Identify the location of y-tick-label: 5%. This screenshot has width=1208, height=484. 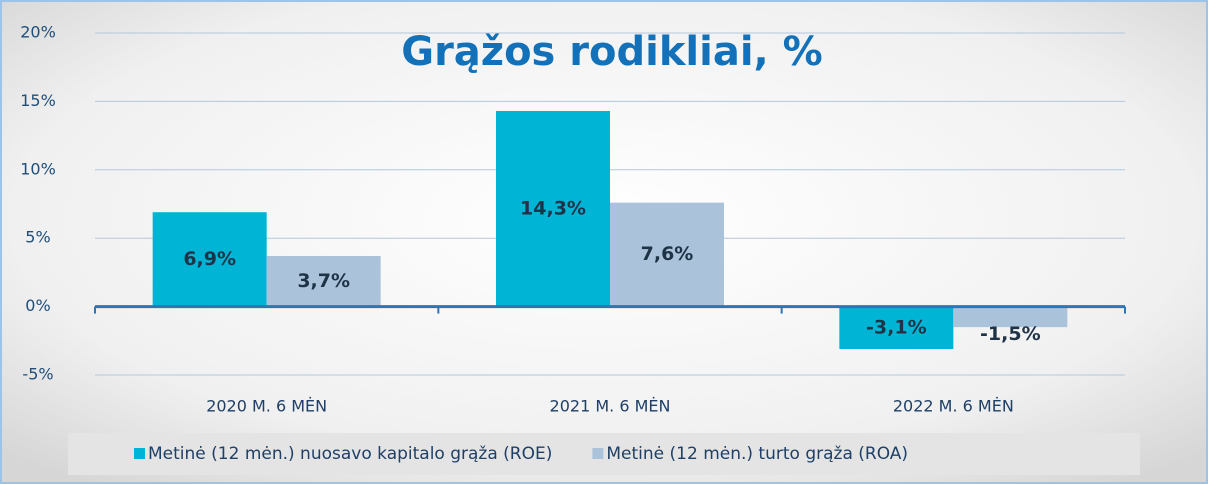
(37, 237).